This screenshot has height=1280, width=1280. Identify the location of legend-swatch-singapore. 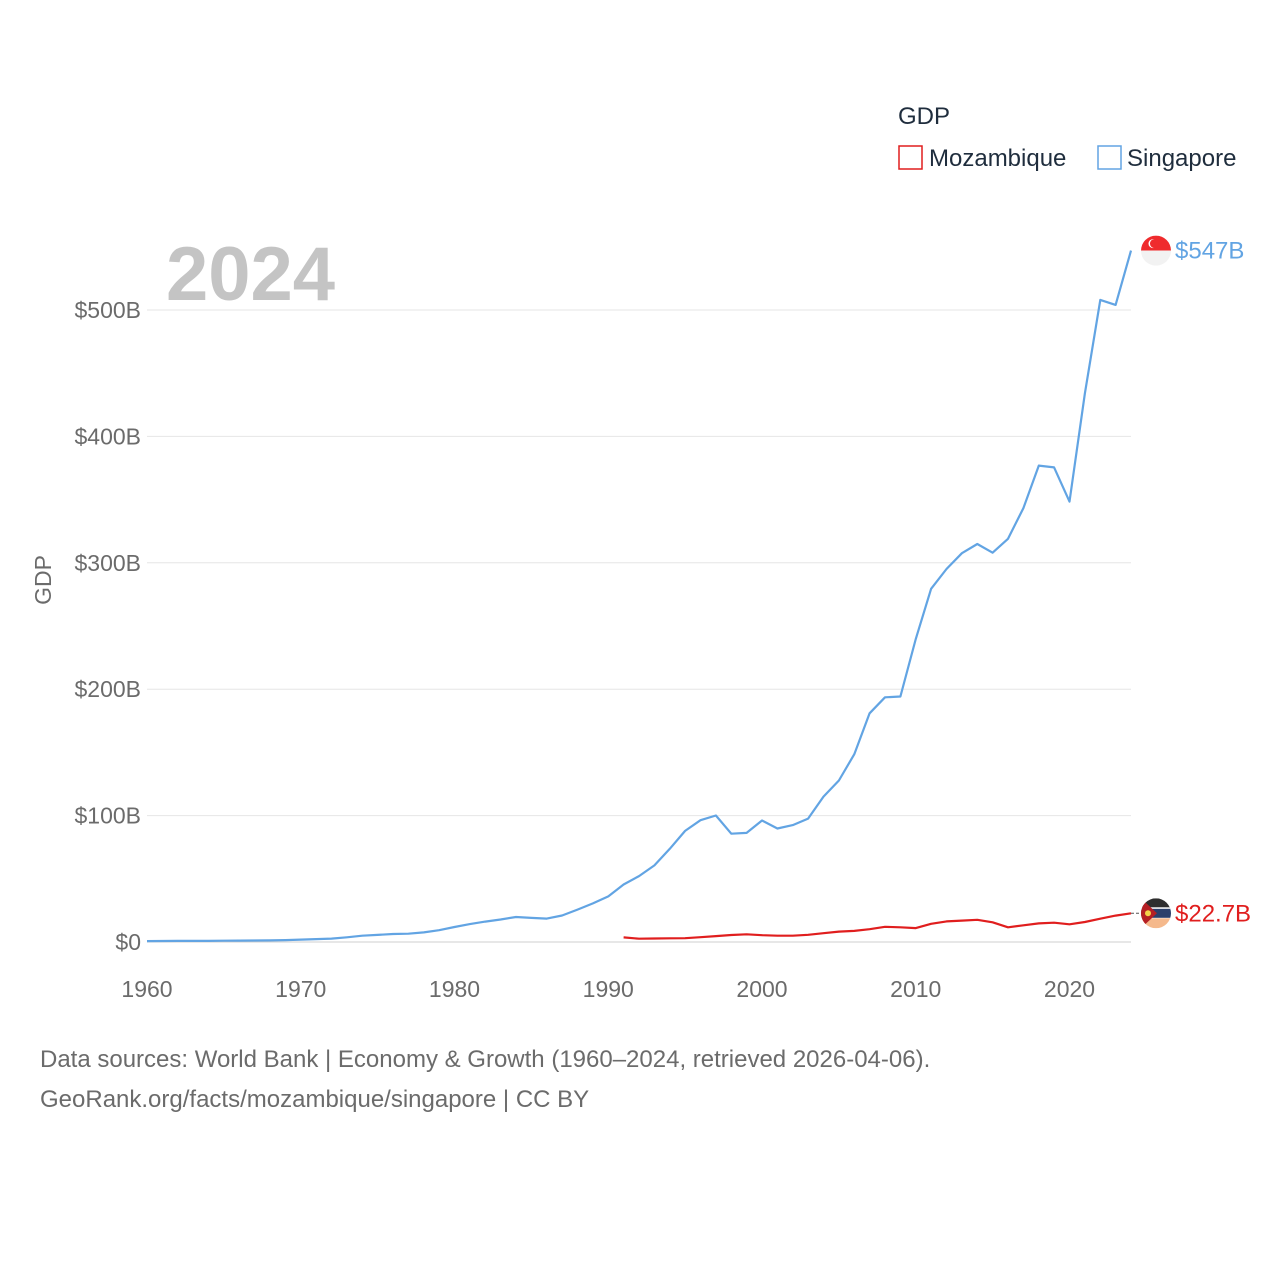
(1109, 157).